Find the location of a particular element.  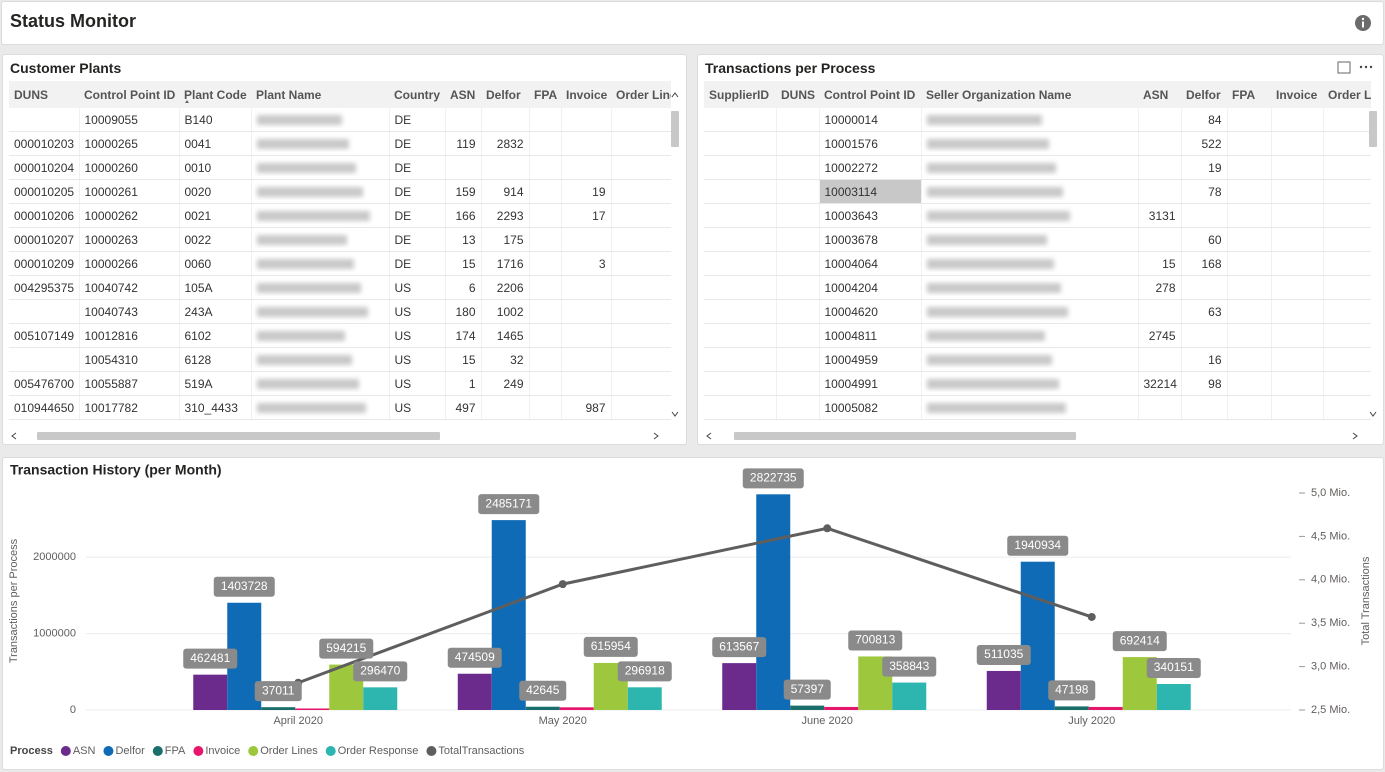

table-row: 000010209 10000266 0060 DE 15 1716 3 is located at coordinates (340, 263).